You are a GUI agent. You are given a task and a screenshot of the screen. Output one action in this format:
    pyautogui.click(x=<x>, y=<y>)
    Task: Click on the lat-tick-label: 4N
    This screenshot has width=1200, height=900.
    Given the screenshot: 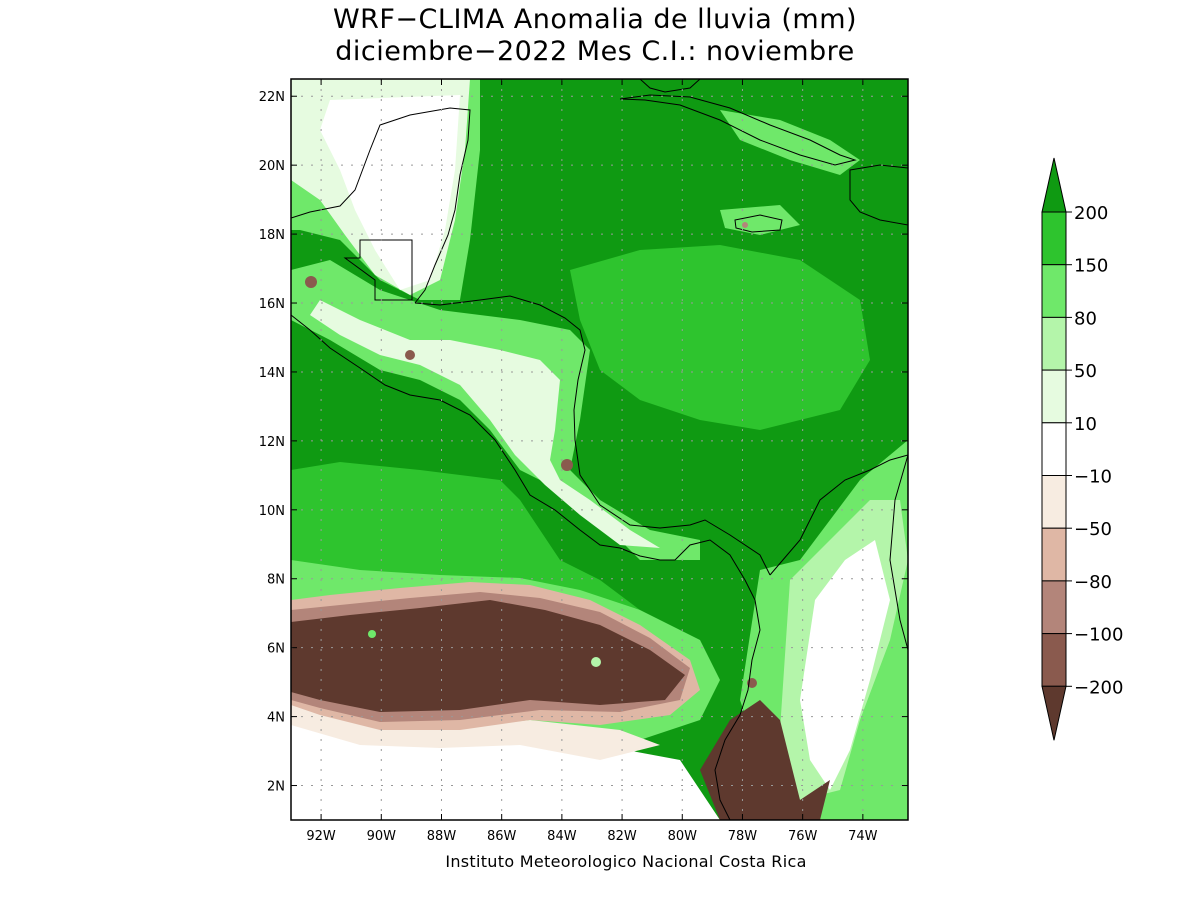 What is the action you would take?
    pyautogui.click(x=276, y=718)
    